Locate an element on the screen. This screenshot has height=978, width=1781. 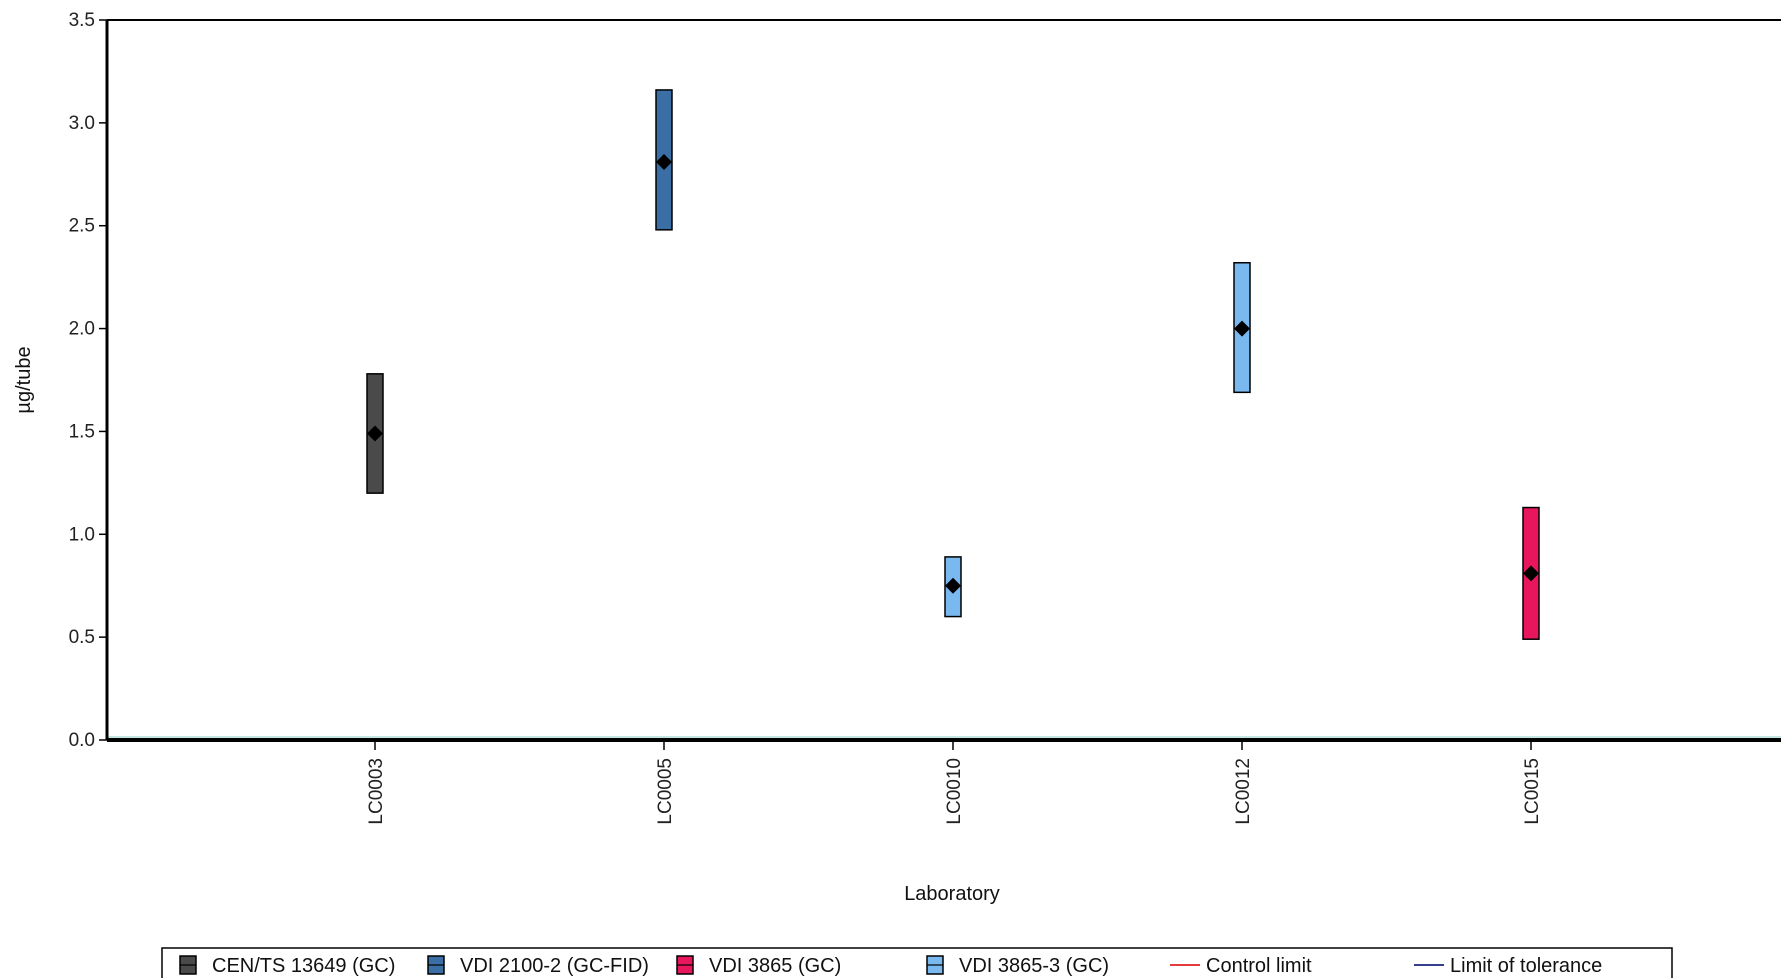
y-tick-label: 1.5 is located at coordinates (82, 431).